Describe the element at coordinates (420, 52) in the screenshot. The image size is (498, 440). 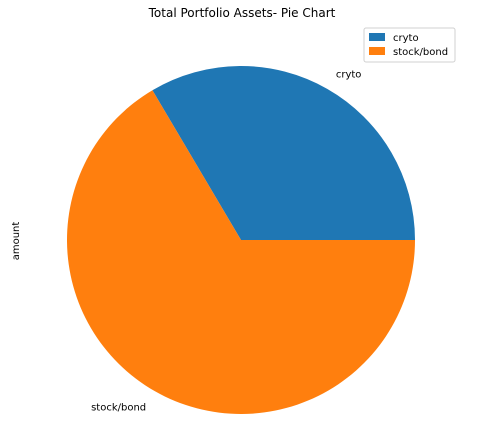
I see `legend-label-stock-bond: stock/bond` at that location.